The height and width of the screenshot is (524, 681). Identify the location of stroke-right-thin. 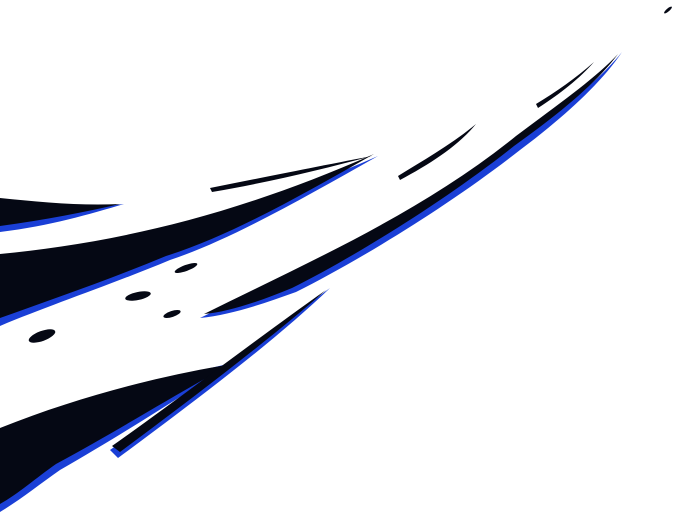
(565, 85).